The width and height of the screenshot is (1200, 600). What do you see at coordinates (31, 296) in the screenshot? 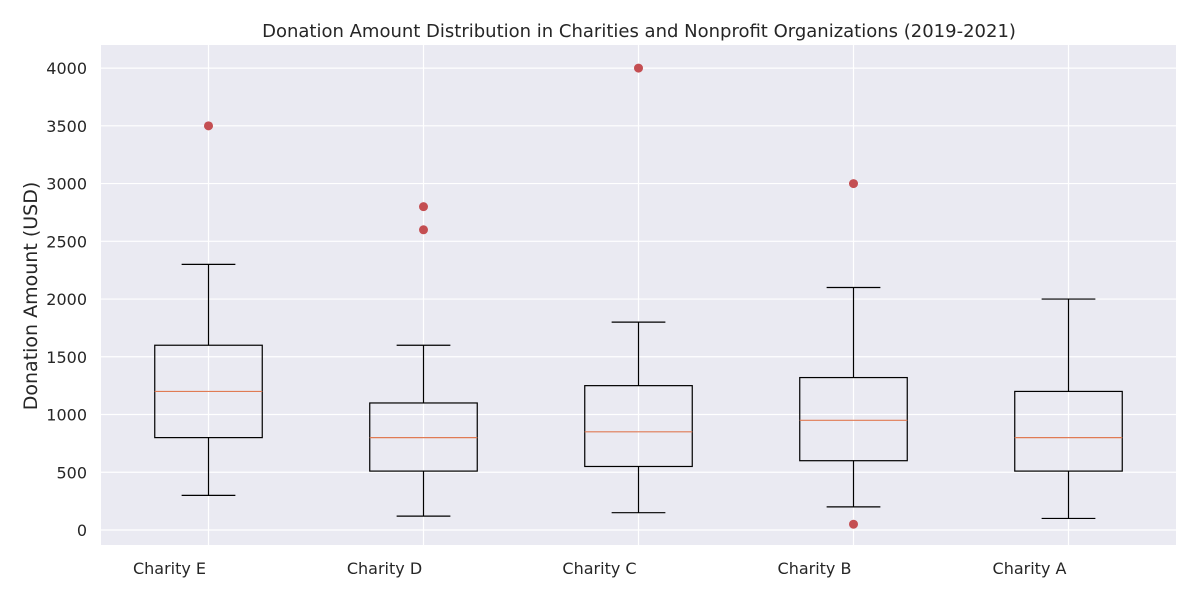
I see `y-axis-label: Donation Amount (USD)` at bounding box center [31, 296].